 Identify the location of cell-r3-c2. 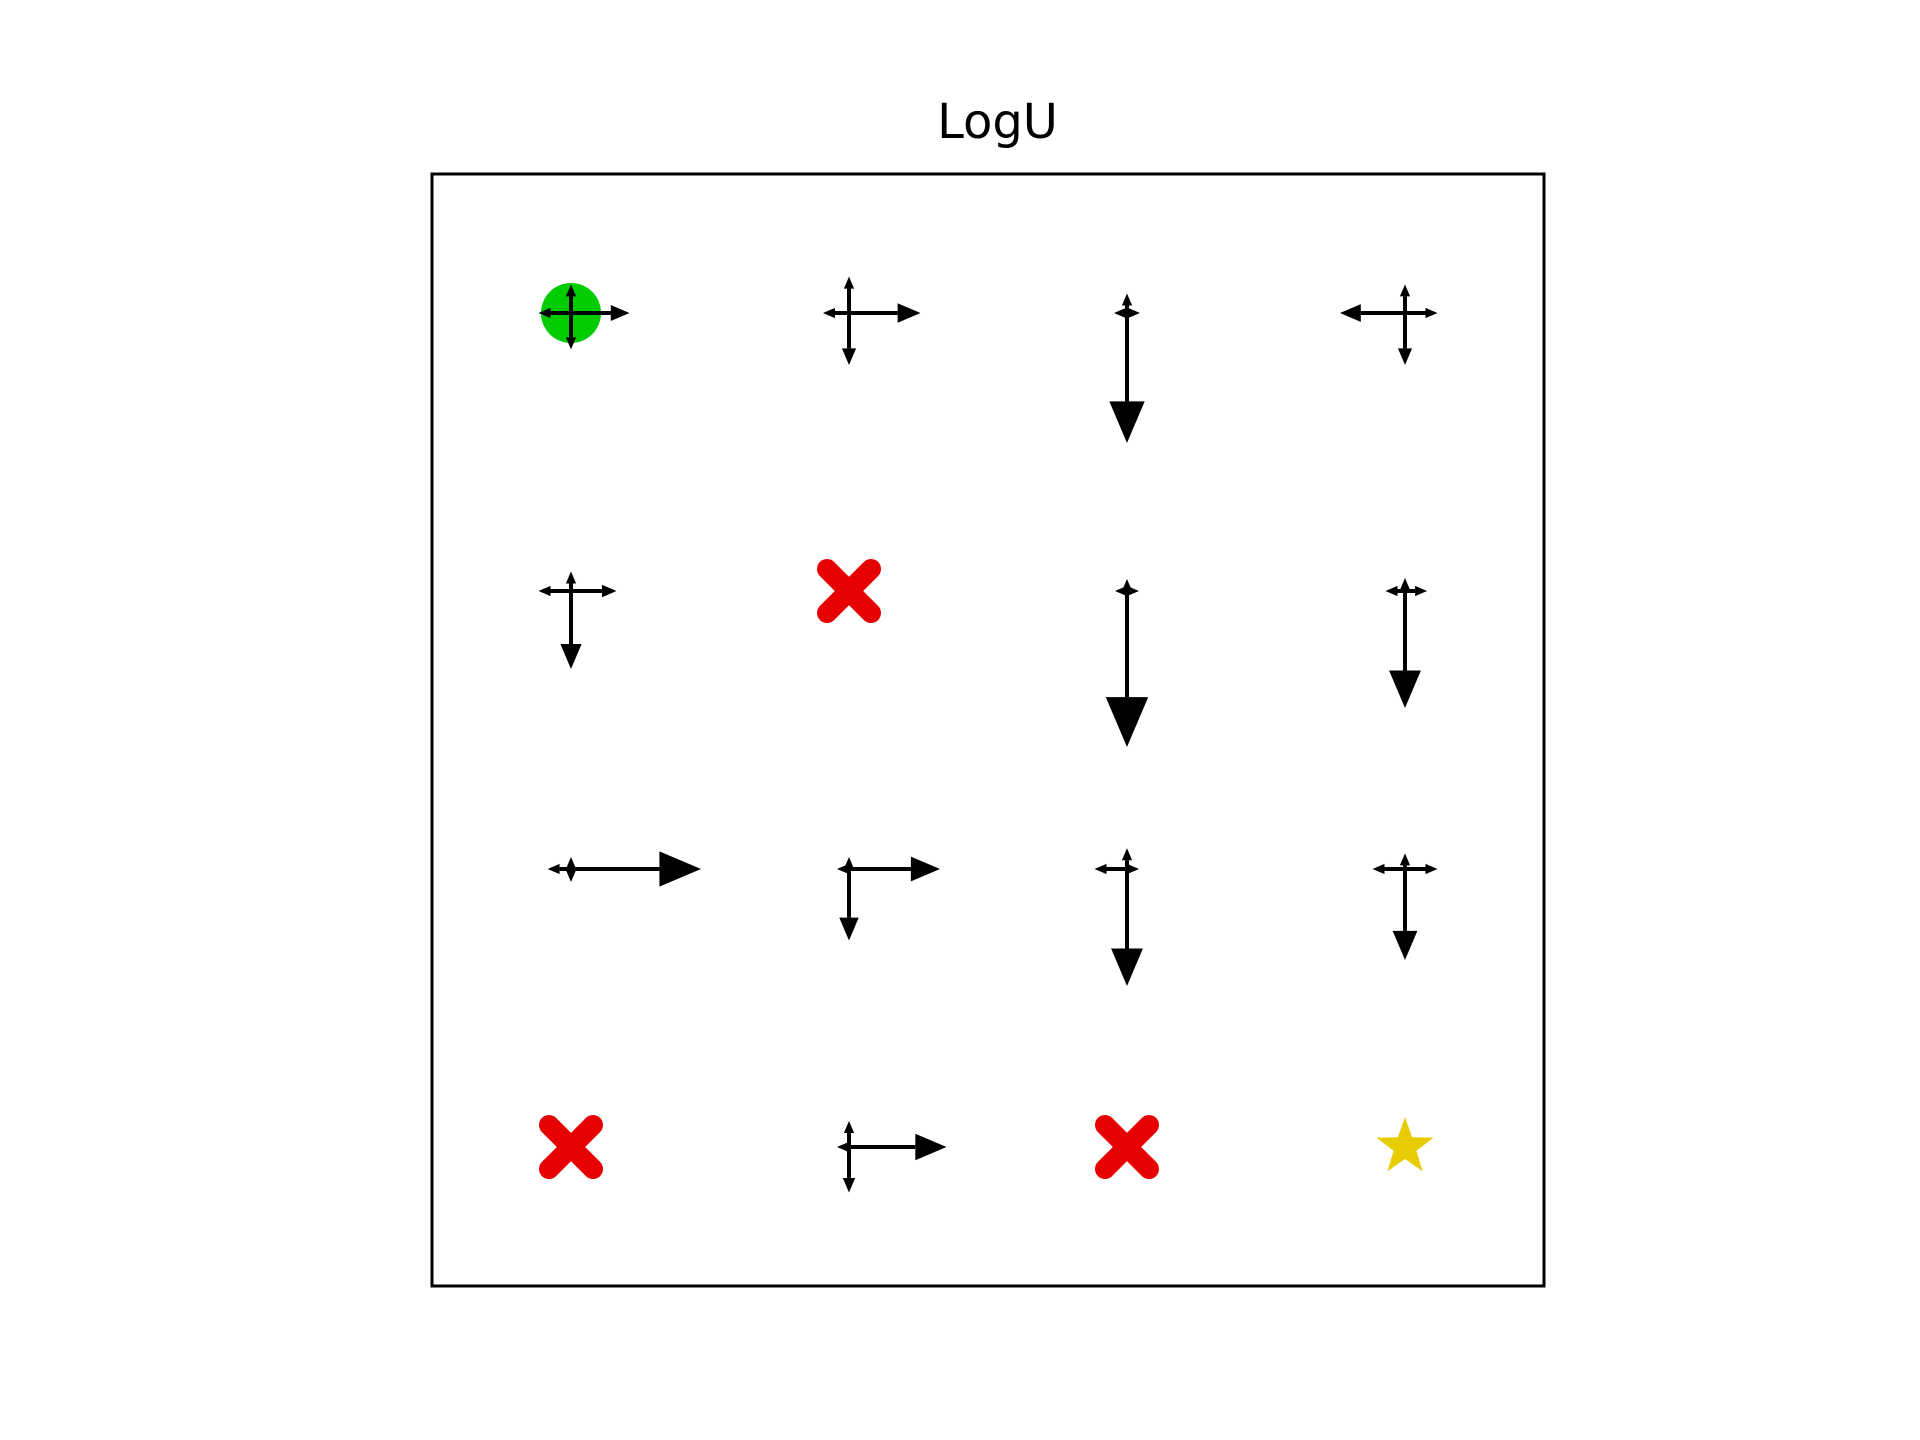
(1127, 1147).